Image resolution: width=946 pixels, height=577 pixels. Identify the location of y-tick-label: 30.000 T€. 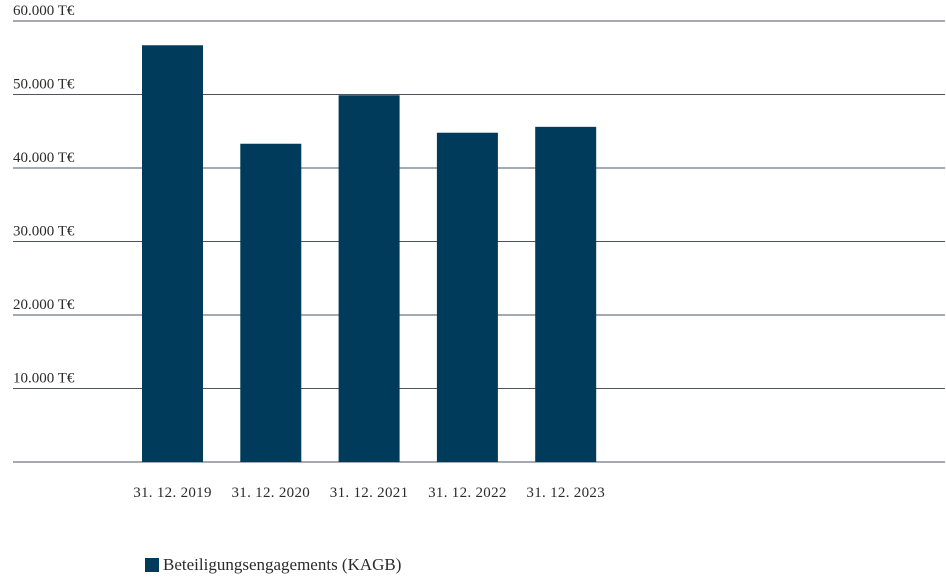
(44, 232).